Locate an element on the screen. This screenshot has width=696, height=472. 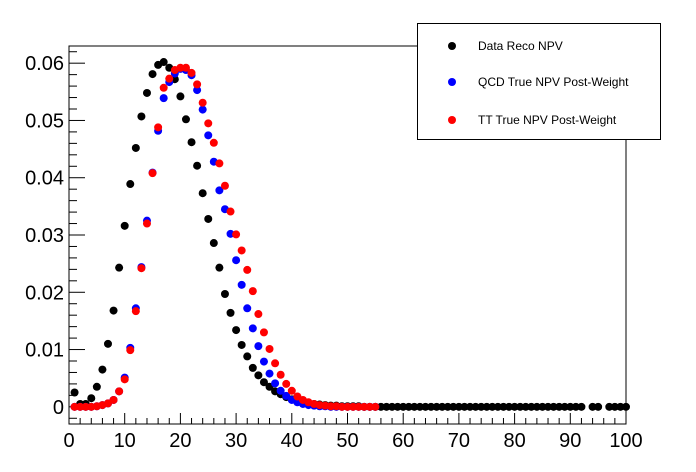
legend-entry-tt: TT True NPV Post-Weight is located at coordinates (517, 120).